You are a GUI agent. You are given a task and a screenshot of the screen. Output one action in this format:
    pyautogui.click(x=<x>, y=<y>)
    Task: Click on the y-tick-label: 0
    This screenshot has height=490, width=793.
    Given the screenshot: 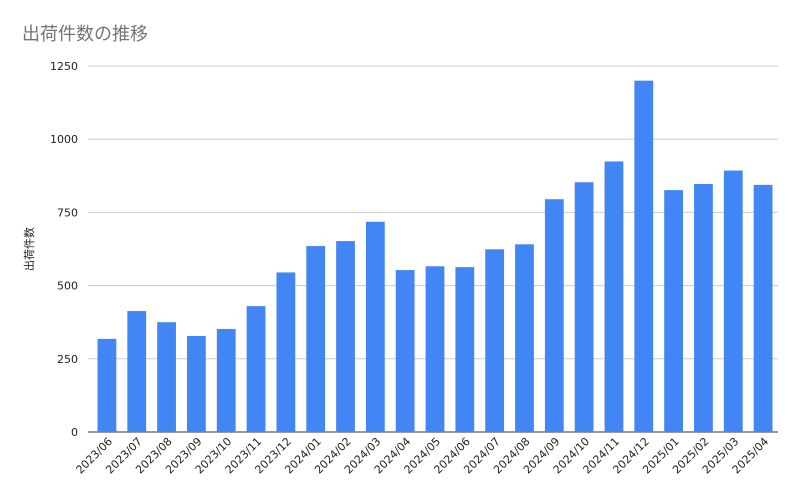 What is the action you would take?
    pyautogui.click(x=74, y=432)
    